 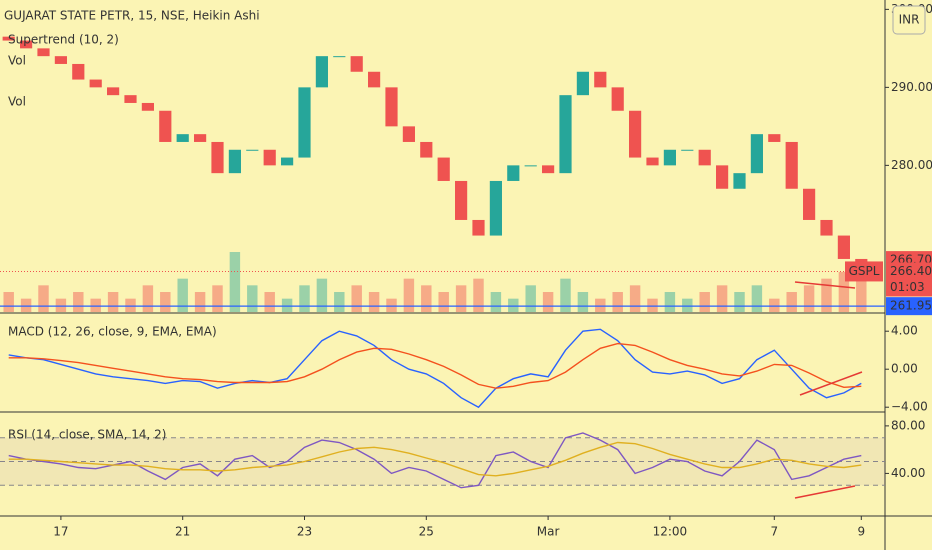 I want to click on x-tick-label: 9, so click(x=861, y=532).